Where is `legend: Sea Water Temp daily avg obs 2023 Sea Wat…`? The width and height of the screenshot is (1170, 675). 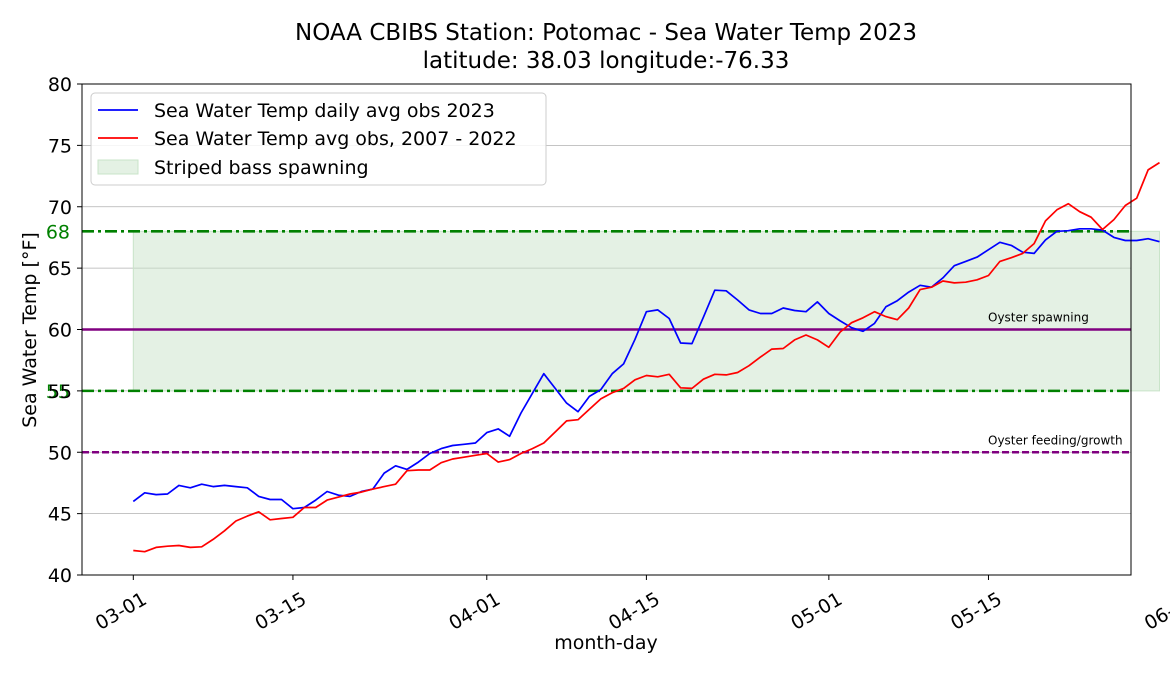 legend: Sea Water Temp daily avg obs 2023 Sea Wat… is located at coordinates (318, 139).